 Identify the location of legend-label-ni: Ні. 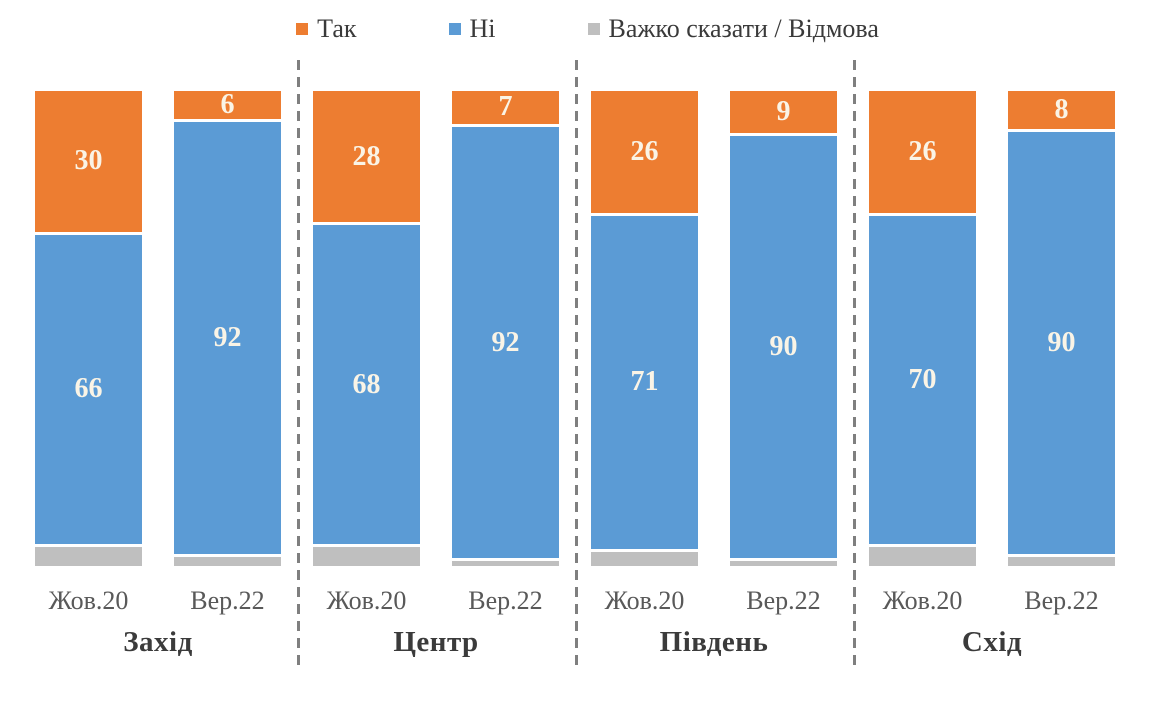
(482, 28).